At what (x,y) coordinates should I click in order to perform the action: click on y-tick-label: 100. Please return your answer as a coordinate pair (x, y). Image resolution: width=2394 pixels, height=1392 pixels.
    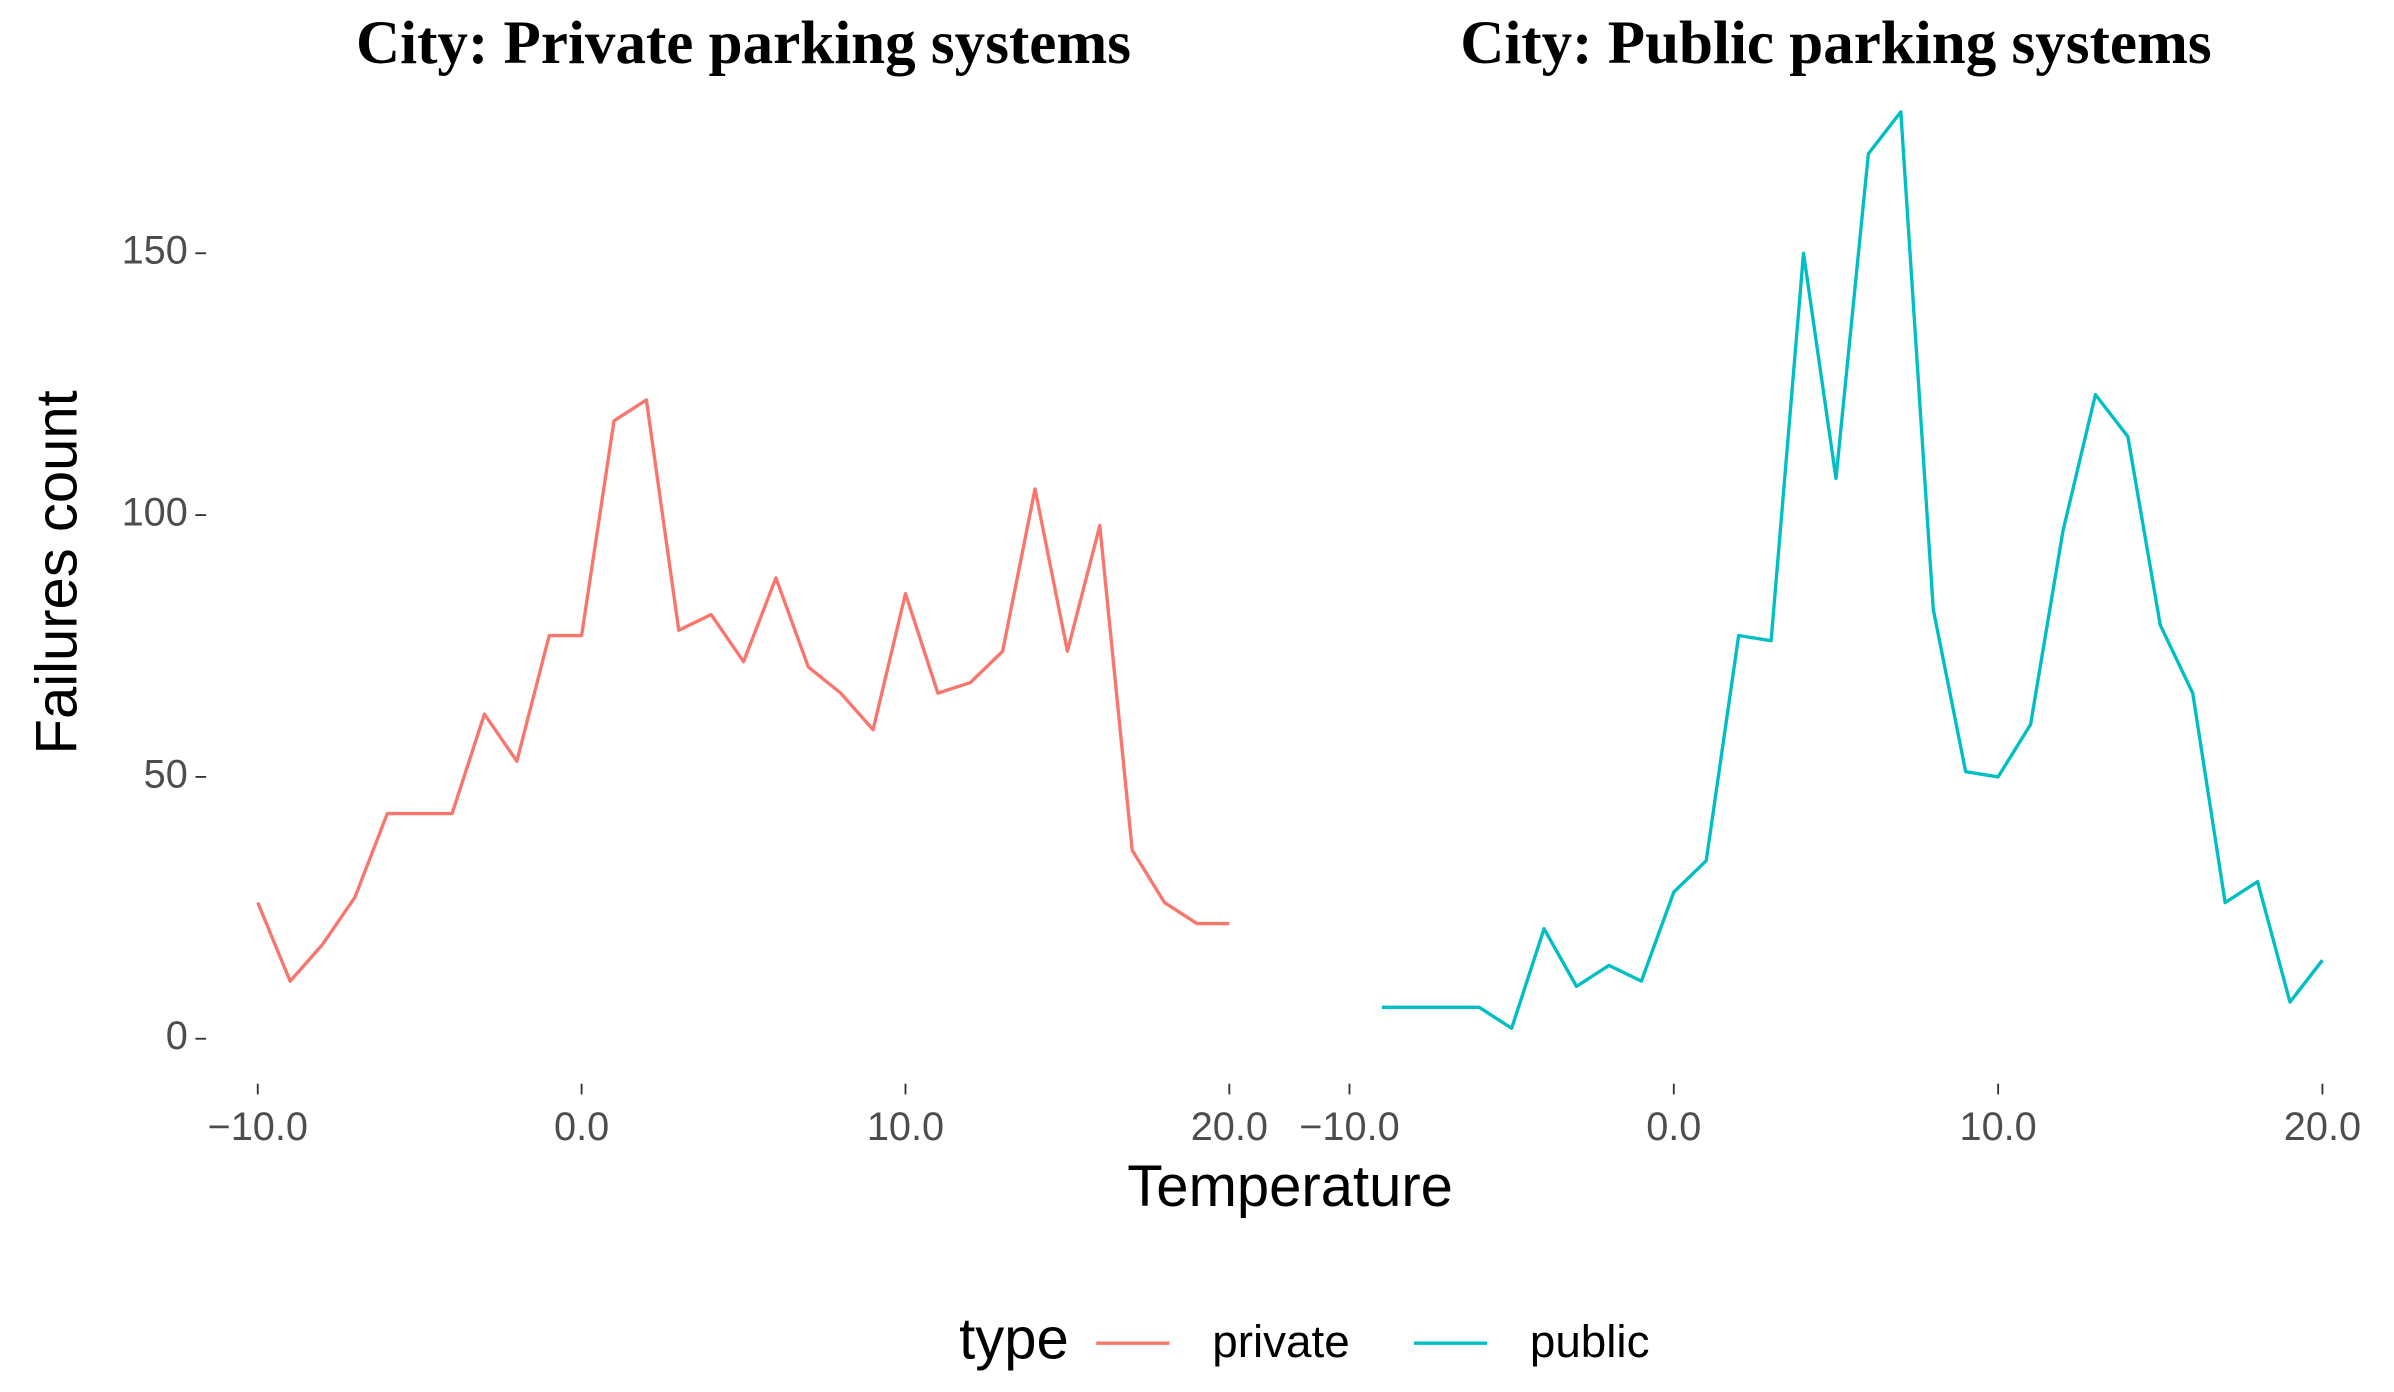
    Looking at the image, I should click on (155, 513).